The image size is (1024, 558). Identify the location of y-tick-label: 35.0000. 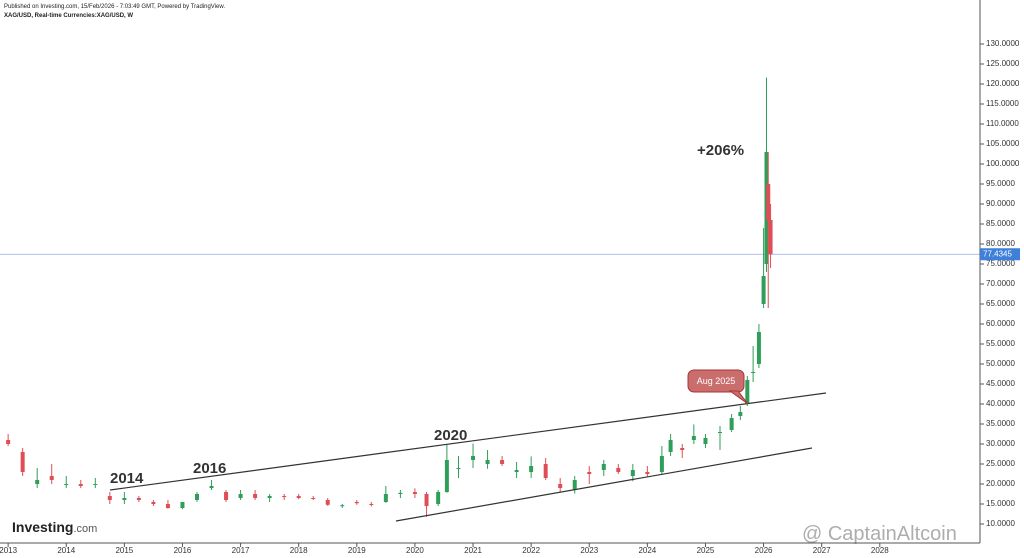
(1000, 423).